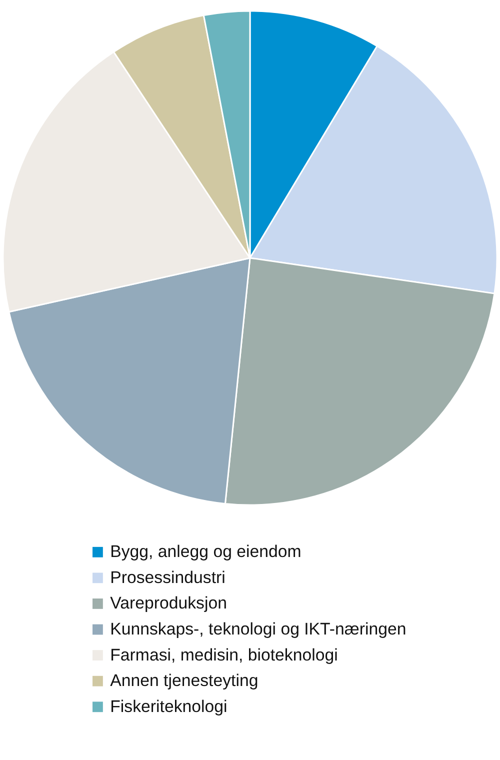 Image resolution: width=500 pixels, height=760 pixels. What do you see at coordinates (206, 552) in the screenshot?
I see `legend-label: Bygg, anlegg og eiendom` at bounding box center [206, 552].